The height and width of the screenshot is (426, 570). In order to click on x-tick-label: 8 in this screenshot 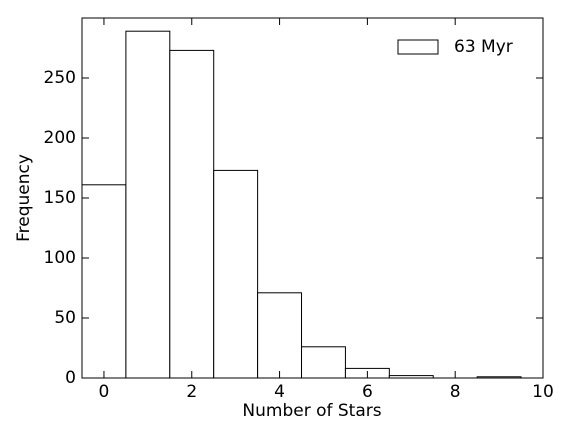, I will do `click(455, 392)`.